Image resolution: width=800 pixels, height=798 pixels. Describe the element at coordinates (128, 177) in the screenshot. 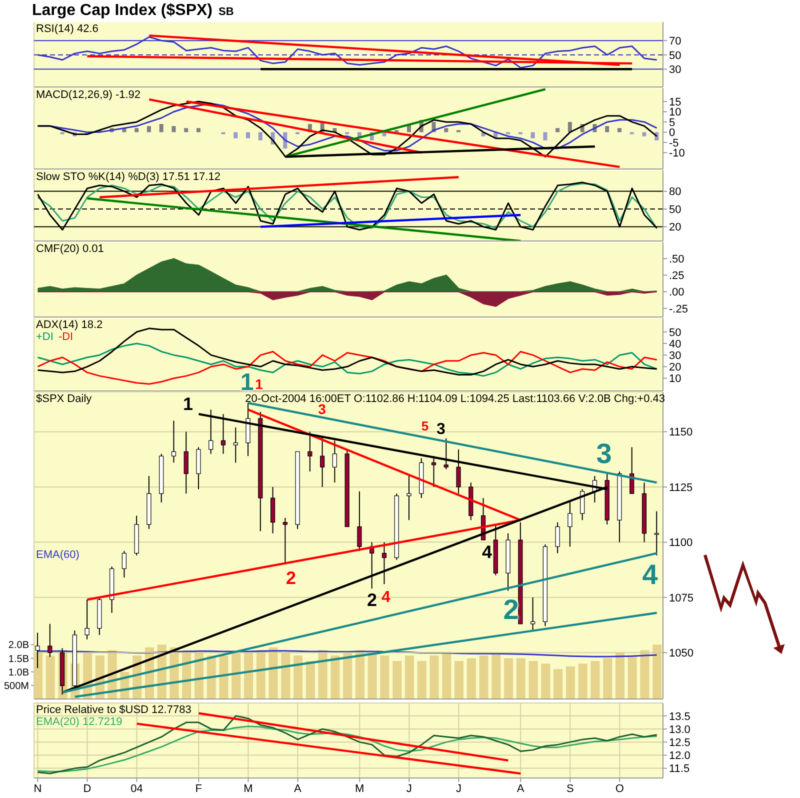

I see `chart-title: Slow STO %K(14) %D(3) 17.51 17.12` at that location.